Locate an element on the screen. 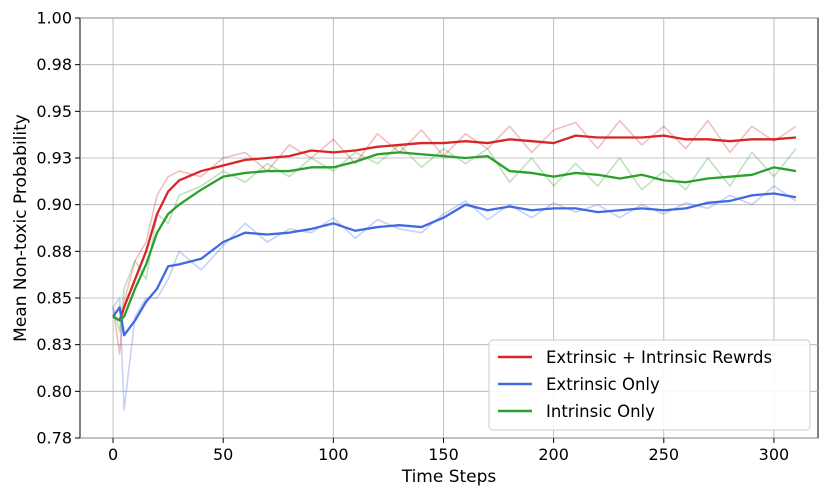  legend-label-intrinsic-only: Intrinsic Only is located at coordinates (600, 411).